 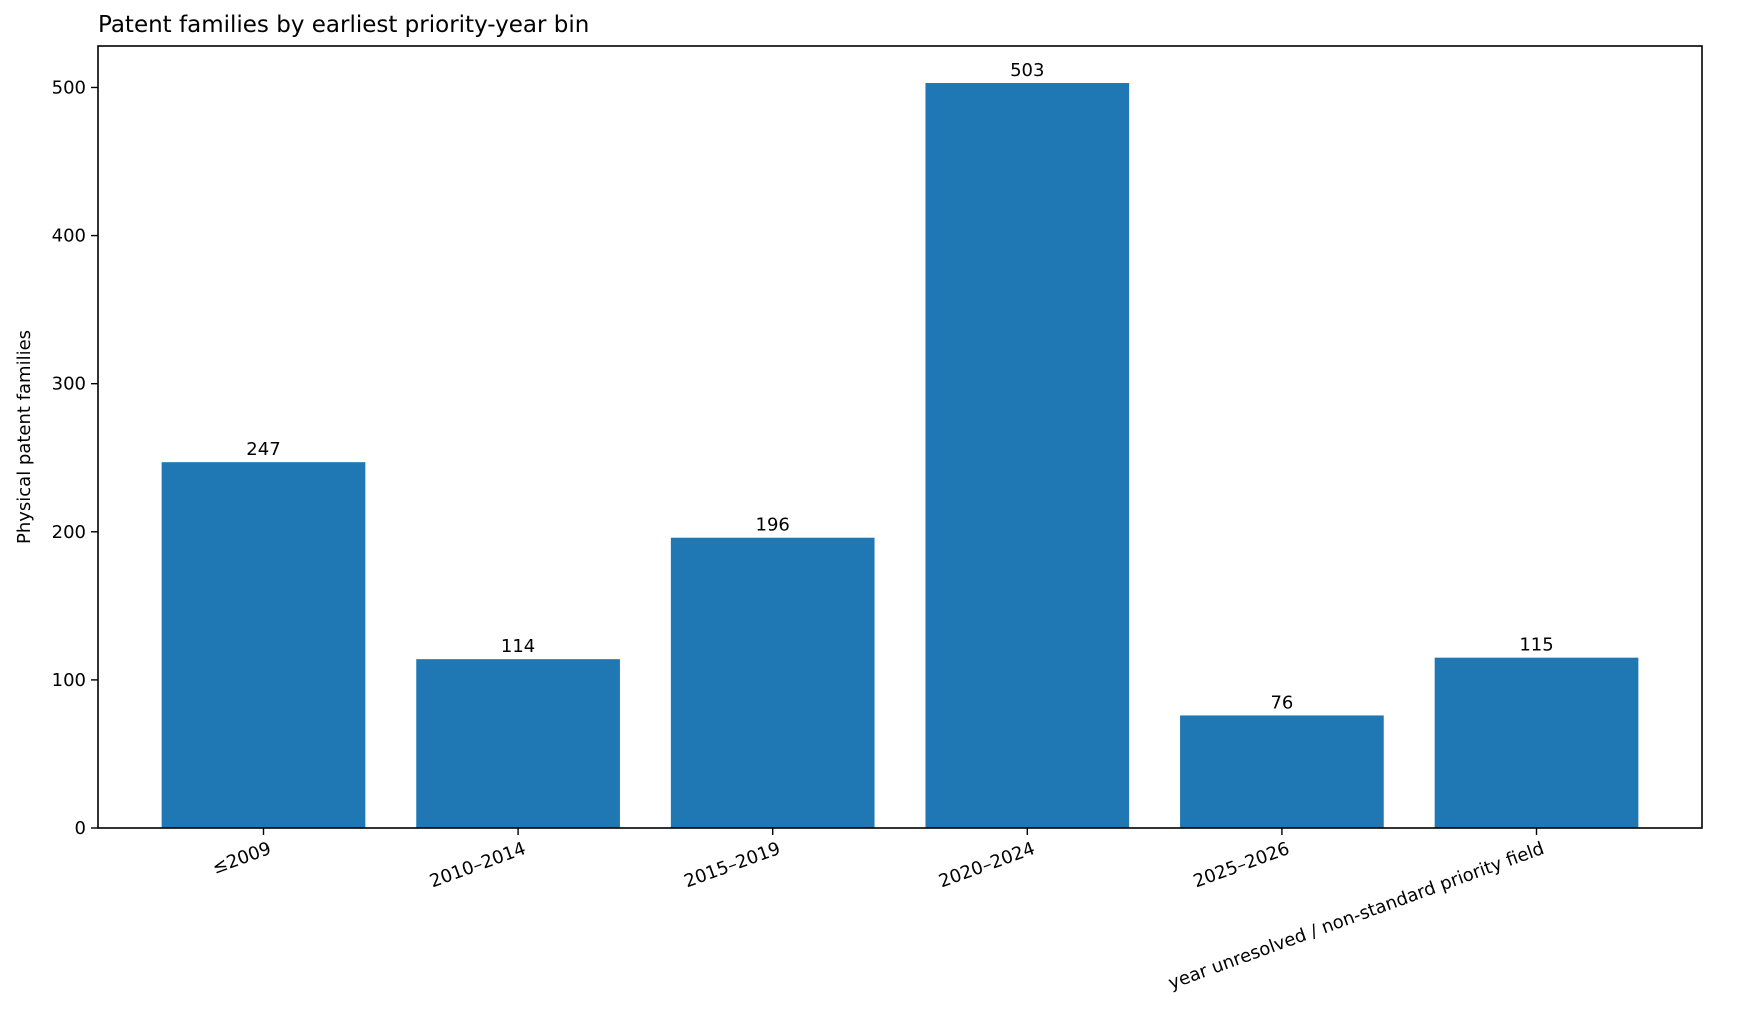 I want to click on y-tick-label-0: 0, so click(x=80, y=828).